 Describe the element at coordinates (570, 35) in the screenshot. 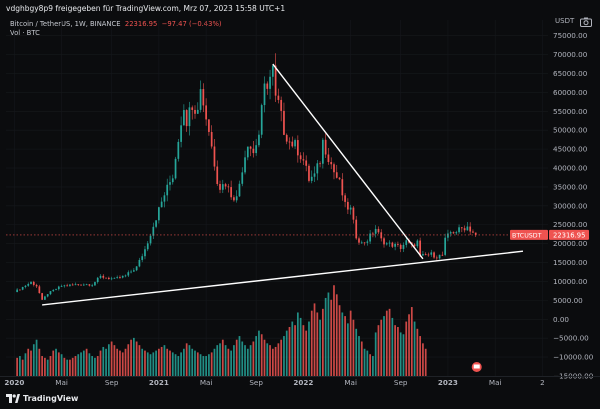

I see `y-axis-tick-label: 75000.00` at that location.